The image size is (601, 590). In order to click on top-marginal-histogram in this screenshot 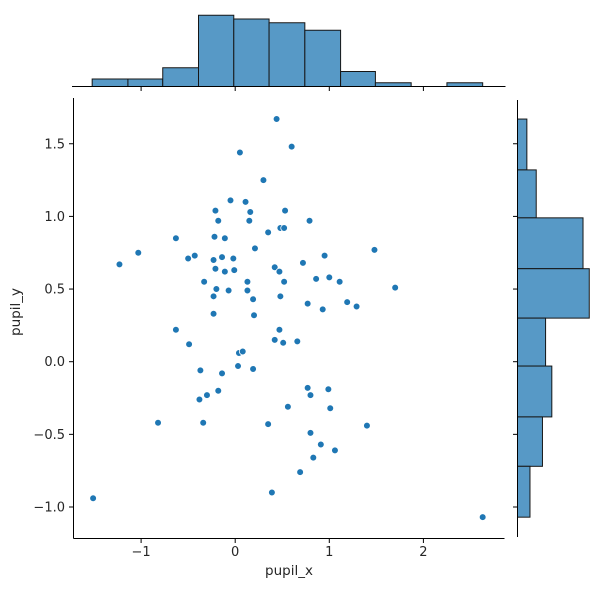, I will do `click(289, 52)`.